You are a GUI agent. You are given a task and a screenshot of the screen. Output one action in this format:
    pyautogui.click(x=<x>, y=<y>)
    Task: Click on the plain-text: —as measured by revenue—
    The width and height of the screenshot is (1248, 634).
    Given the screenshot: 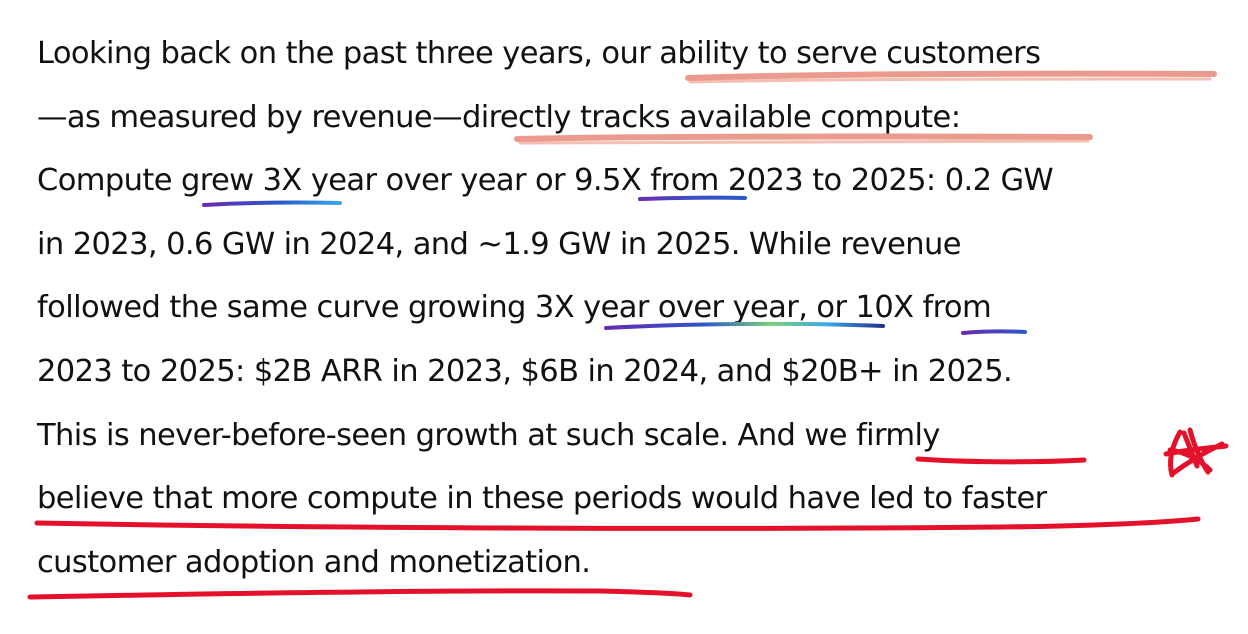 What is the action you would take?
    pyautogui.click(x=250, y=117)
    